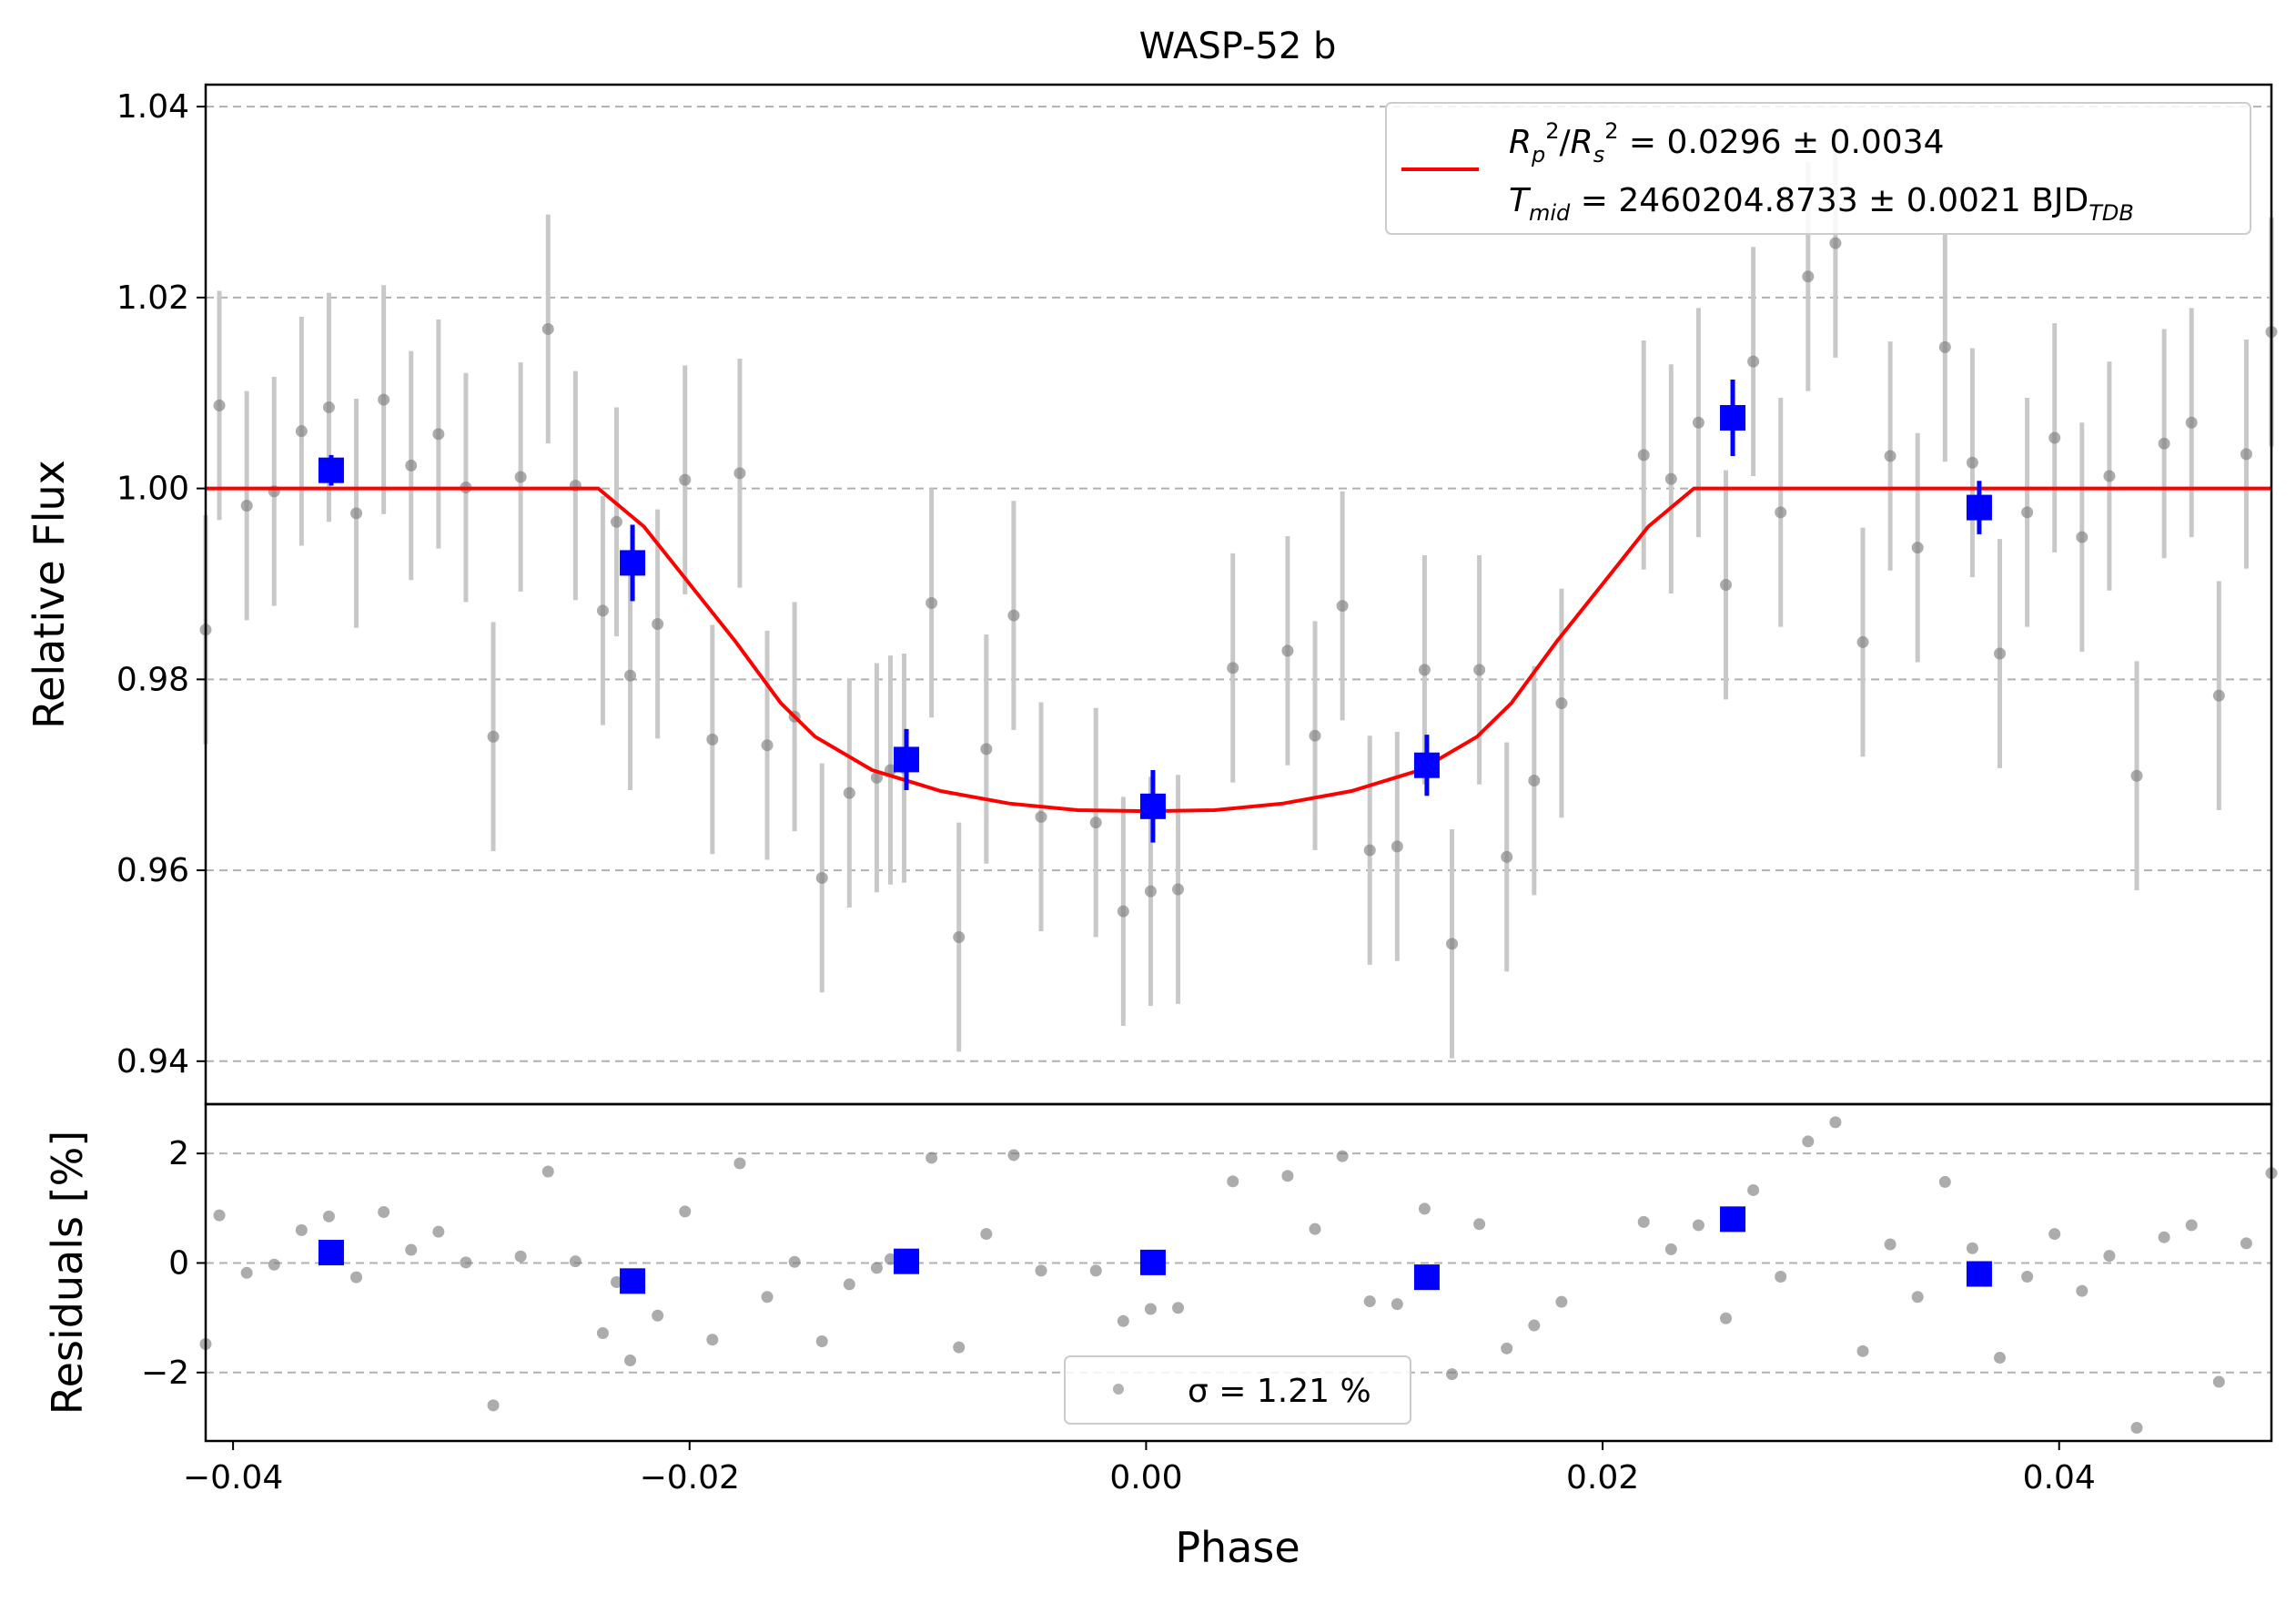  What do you see at coordinates (1238, 46) in the screenshot?
I see `chart-title: WASP-52 b` at bounding box center [1238, 46].